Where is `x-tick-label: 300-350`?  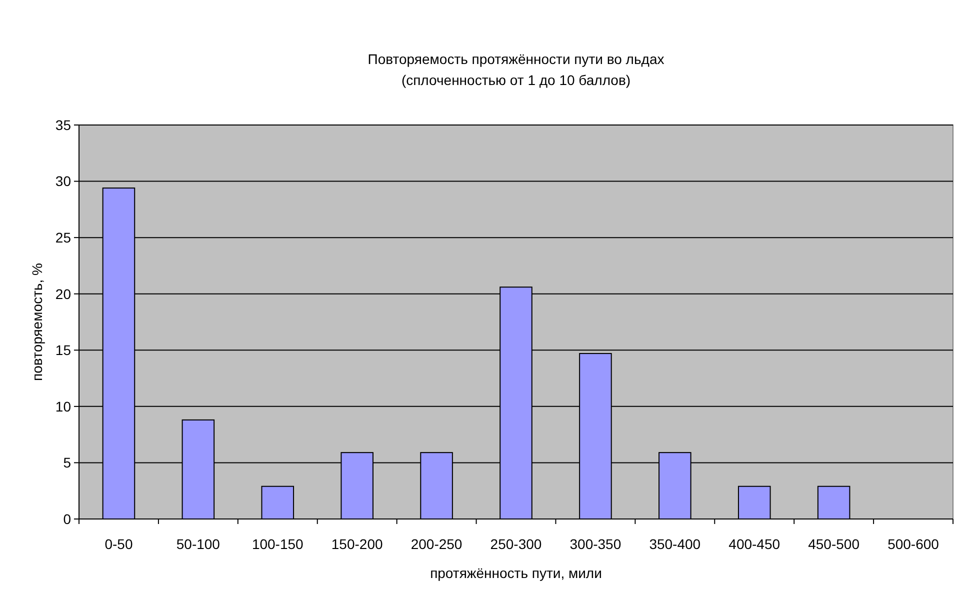
x-tick-label: 300-350 is located at coordinates (596, 544).